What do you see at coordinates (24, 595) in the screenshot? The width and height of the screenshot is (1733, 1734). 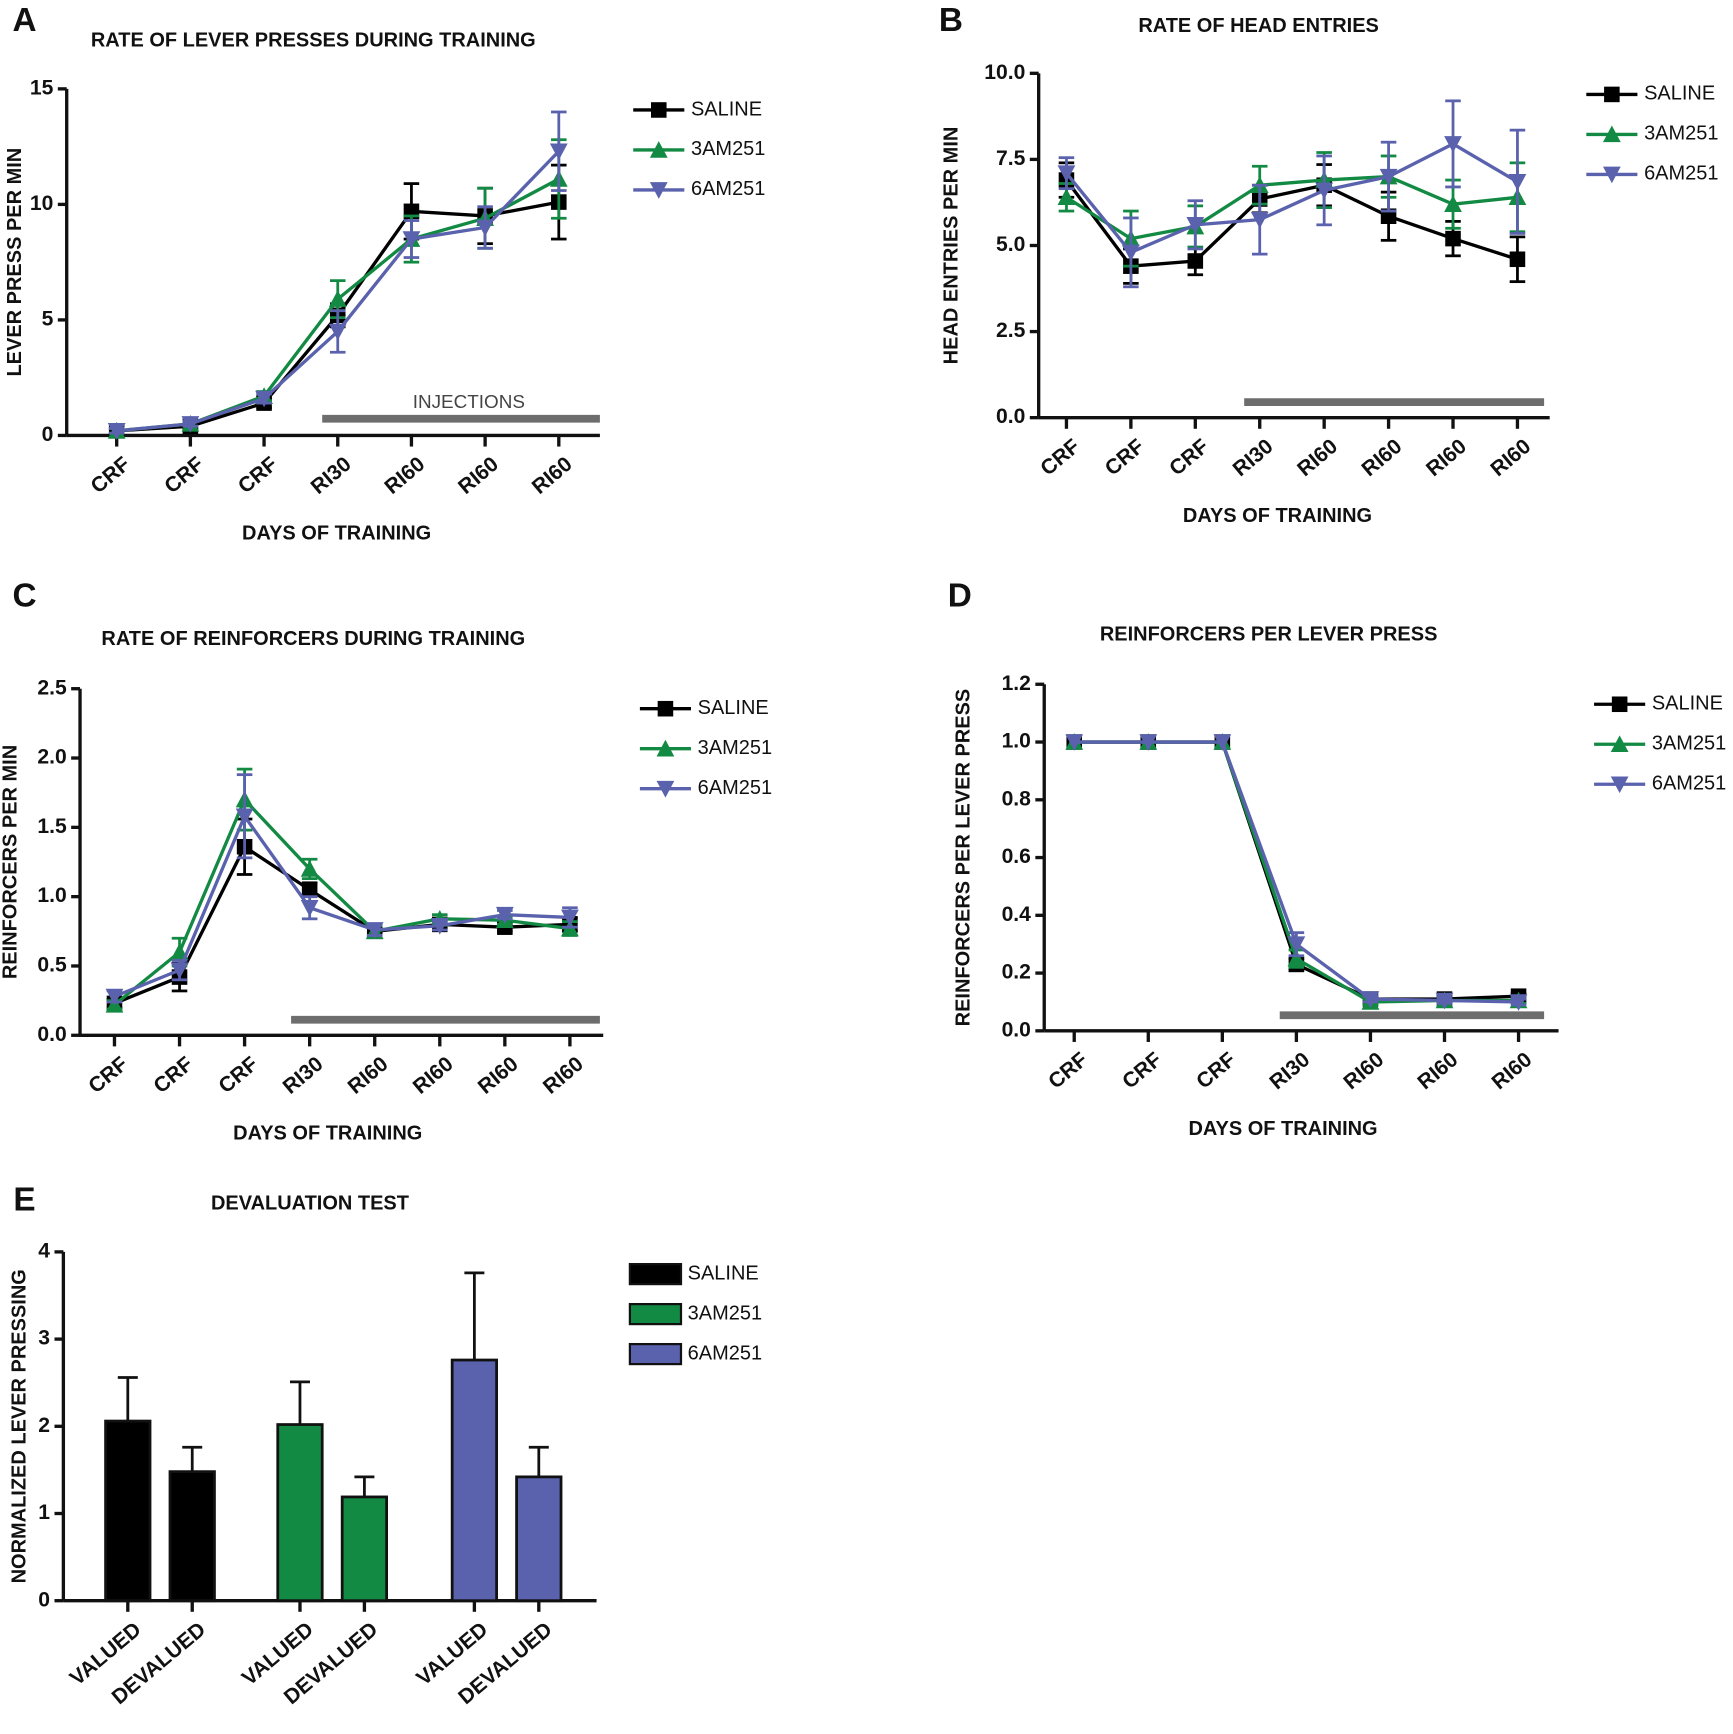 I see `panel-letter: C` at bounding box center [24, 595].